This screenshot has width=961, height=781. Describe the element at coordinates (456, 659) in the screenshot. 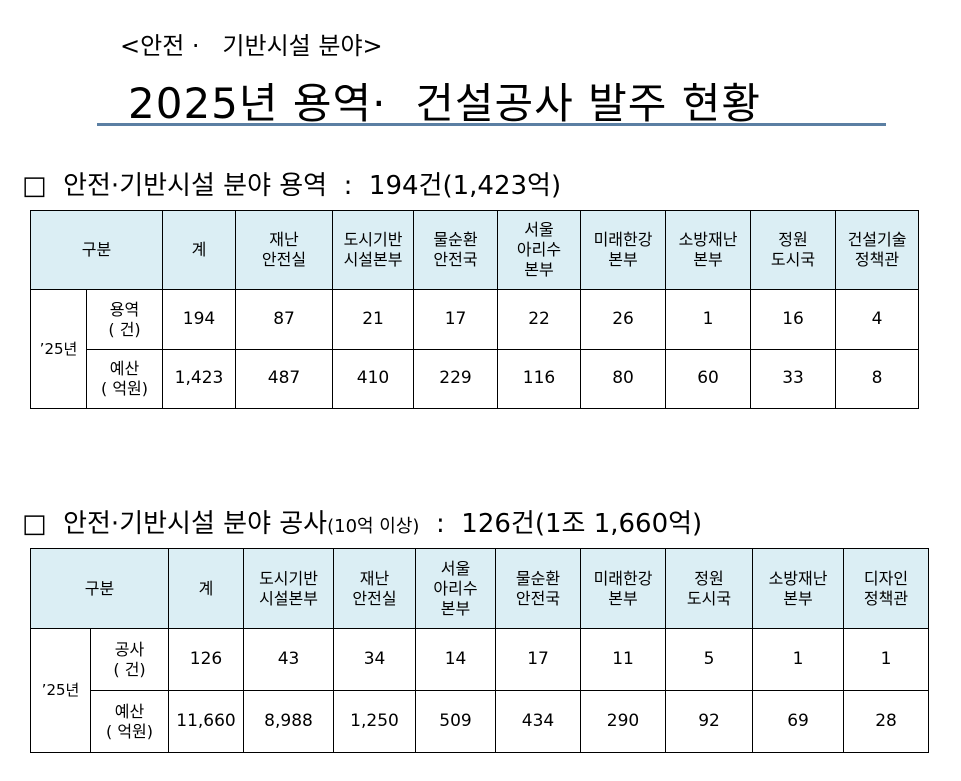

I see `cell: 14` at that location.